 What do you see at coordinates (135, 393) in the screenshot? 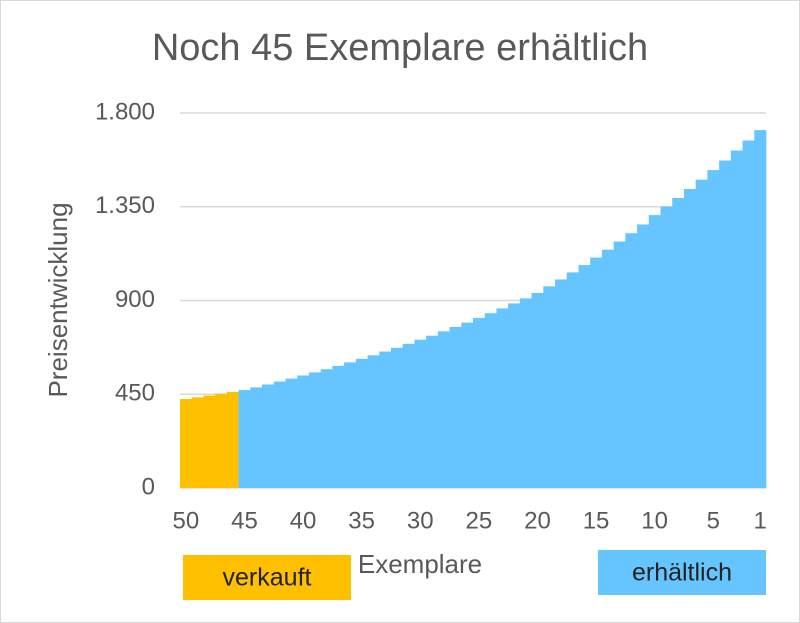
I see `y-tick-label: 450` at bounding box center [135, 393].